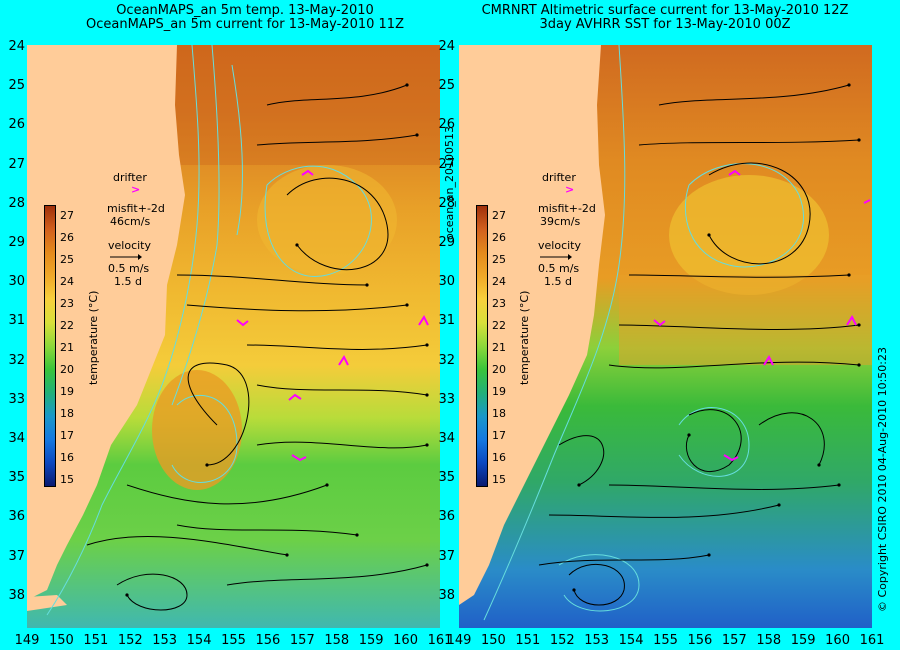  Describe the element at coordinates (446, 478) in the screenshot. I see `latitude-tick-mid: 35` at that location.